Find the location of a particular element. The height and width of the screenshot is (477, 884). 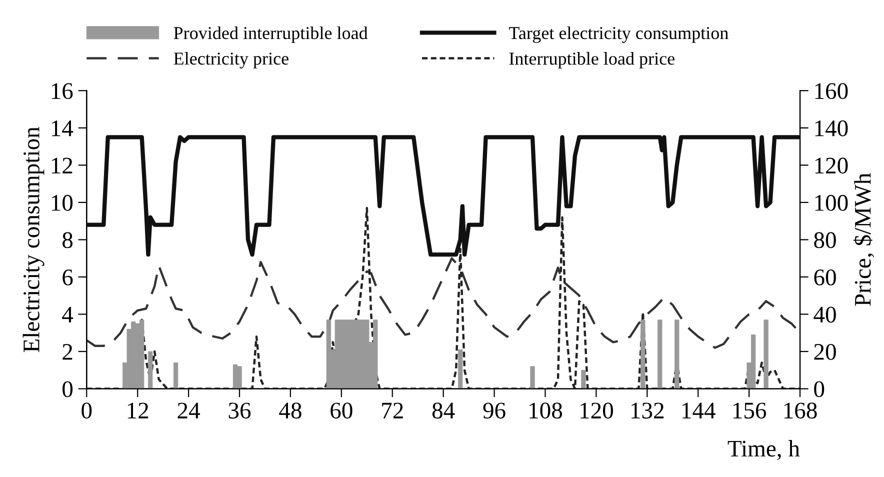

x-tick-label: 156 is located at coordinates (749, 410).